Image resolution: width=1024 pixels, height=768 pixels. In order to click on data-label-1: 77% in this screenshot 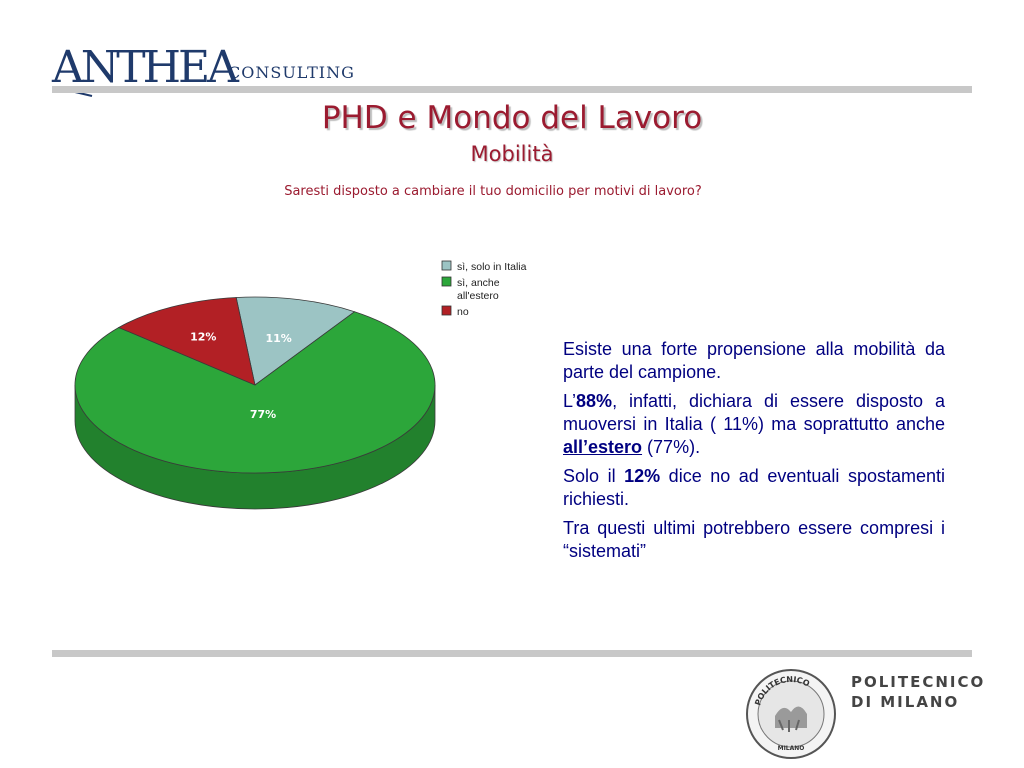, I will do `click(263, 414)`.